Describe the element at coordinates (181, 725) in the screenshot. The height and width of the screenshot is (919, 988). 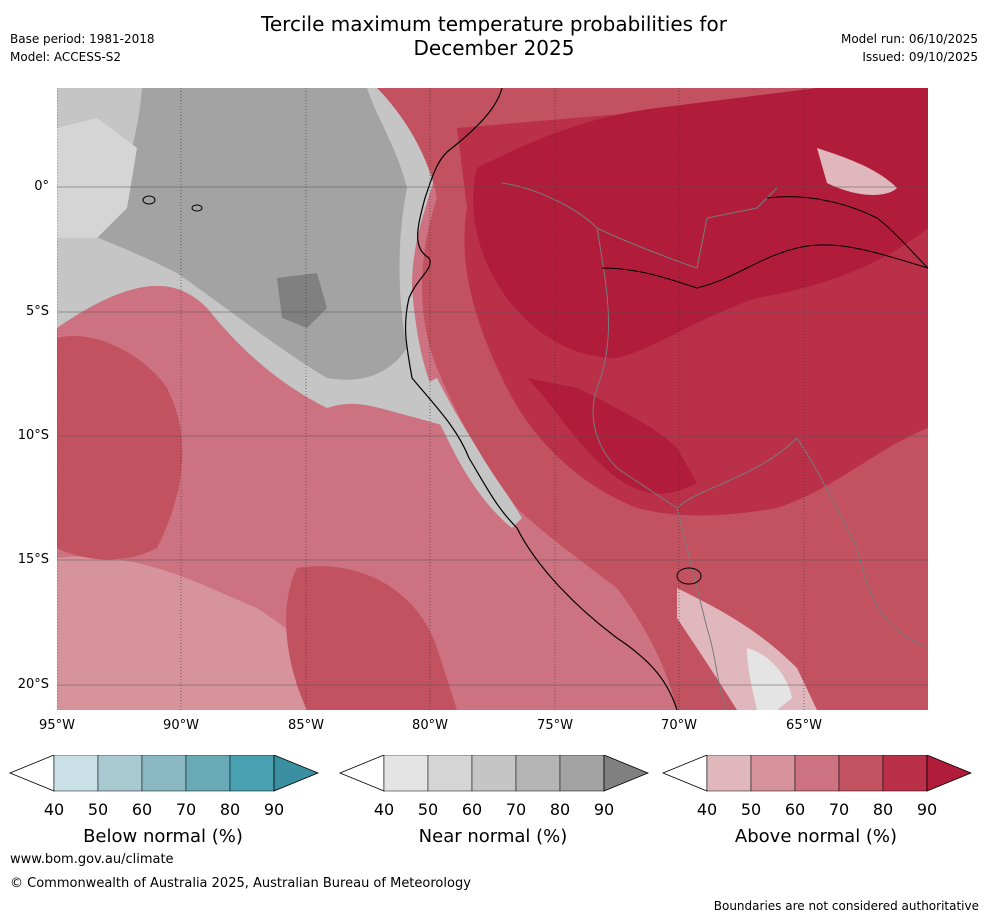
I see `lon-label: 90°W` at that location.